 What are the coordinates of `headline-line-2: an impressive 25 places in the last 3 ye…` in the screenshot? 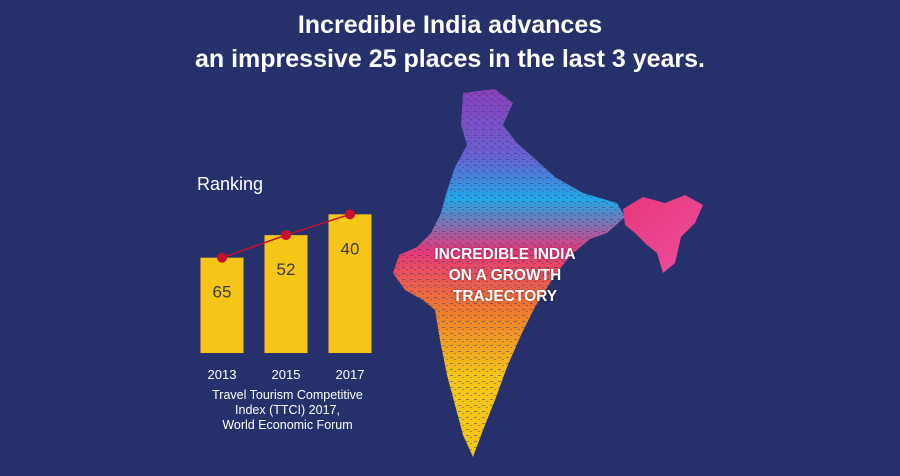 It's located at (449, 59).